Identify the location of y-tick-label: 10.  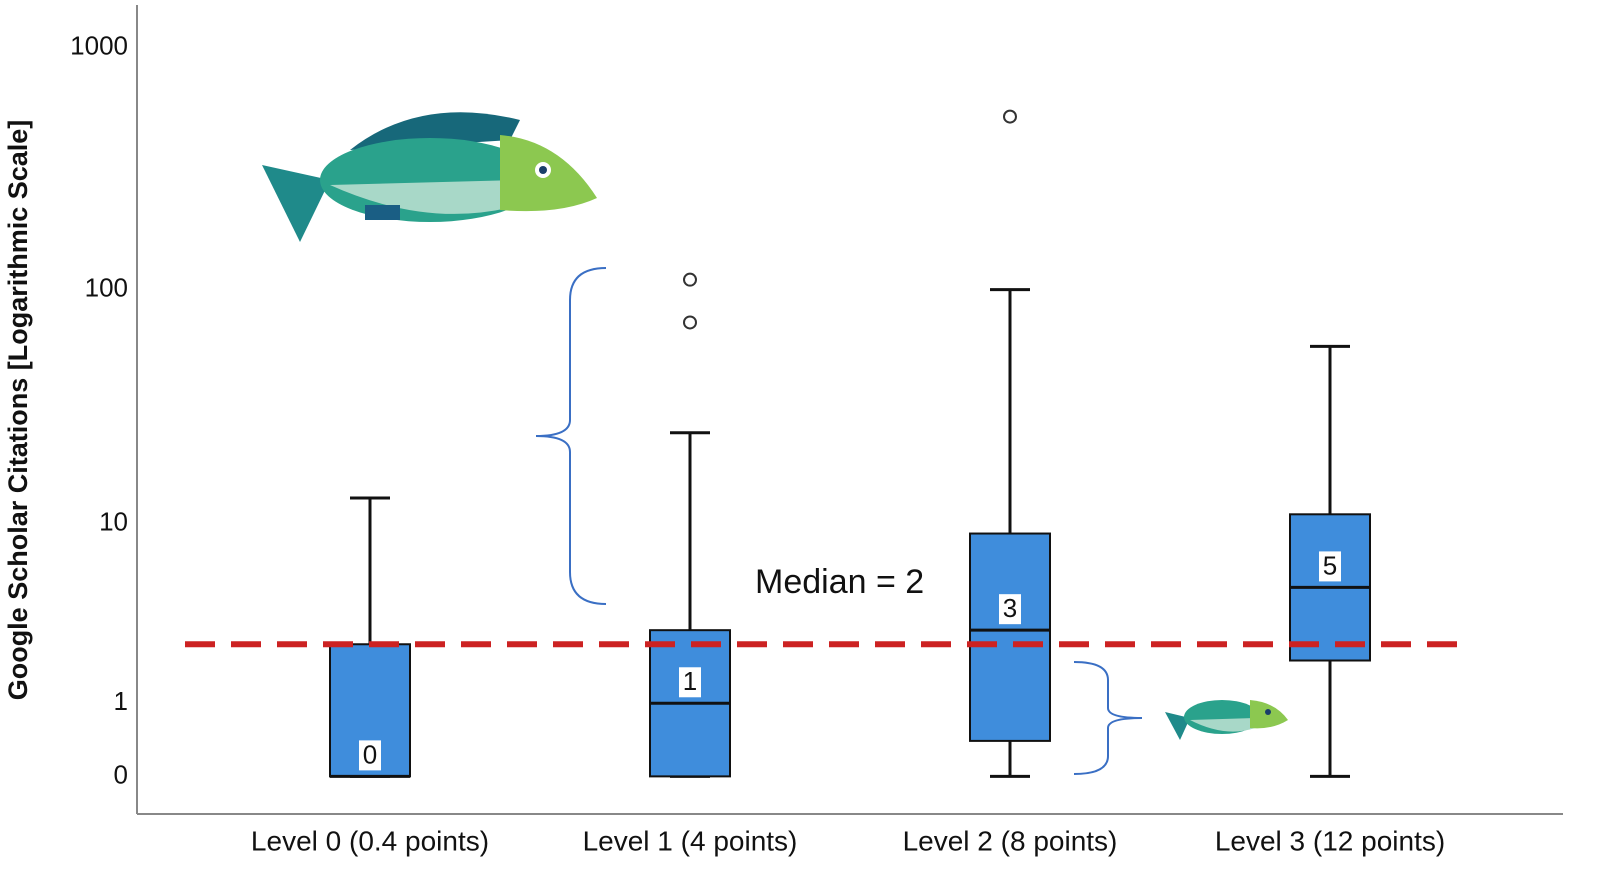
(113, 521).